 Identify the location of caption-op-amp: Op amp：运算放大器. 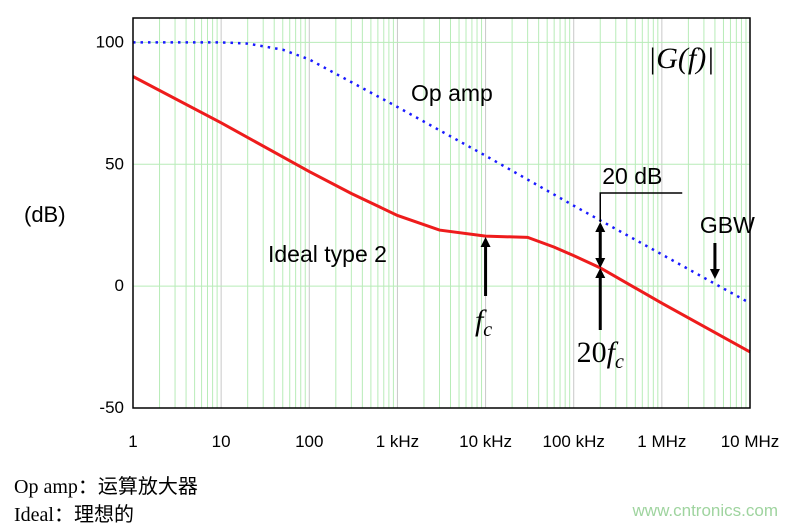
(106, 487).